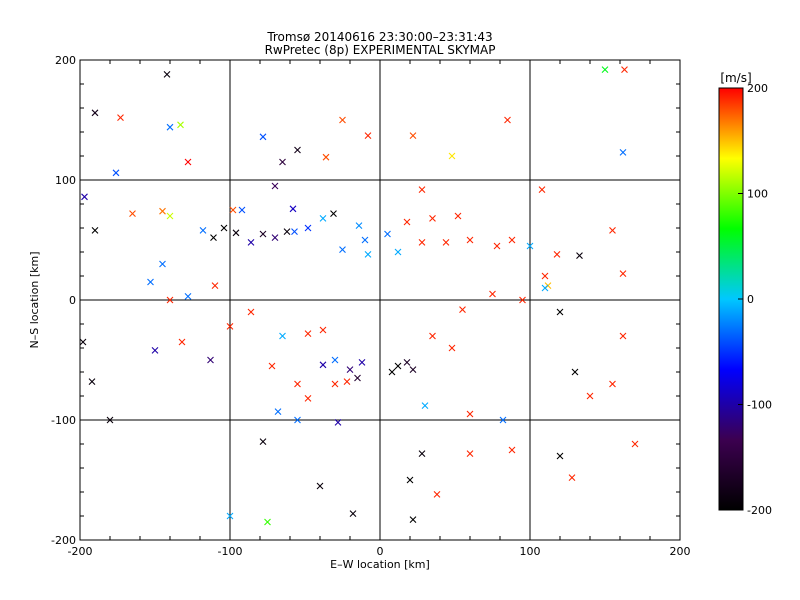  What do you see at coordinates (750, 299) in the screenshot?
I see `colorbar-tick-label: 0` at bounding box center [750, 299].